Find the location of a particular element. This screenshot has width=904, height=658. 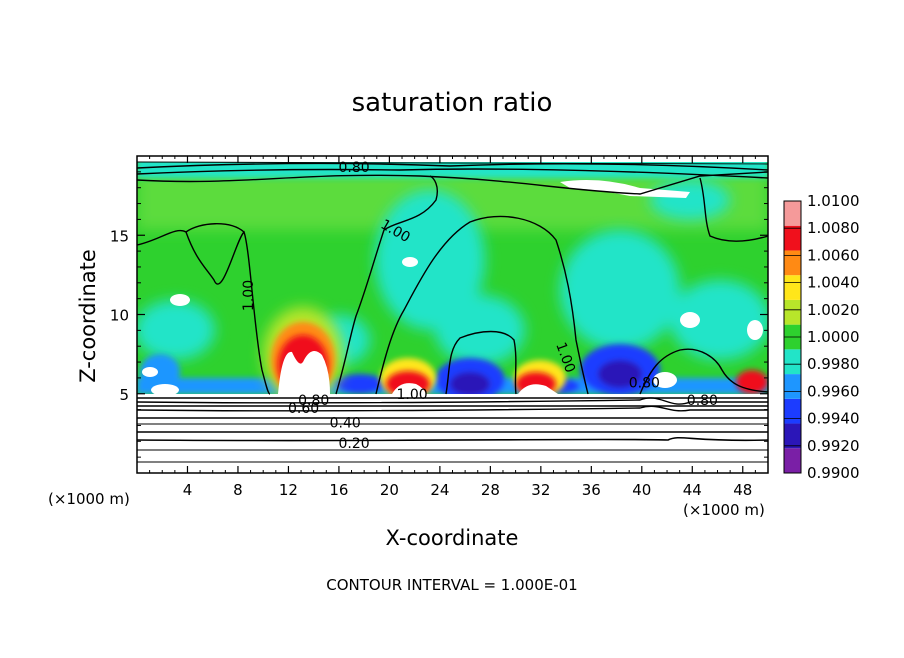

plume-x22 is located at coordinates (408, 378).